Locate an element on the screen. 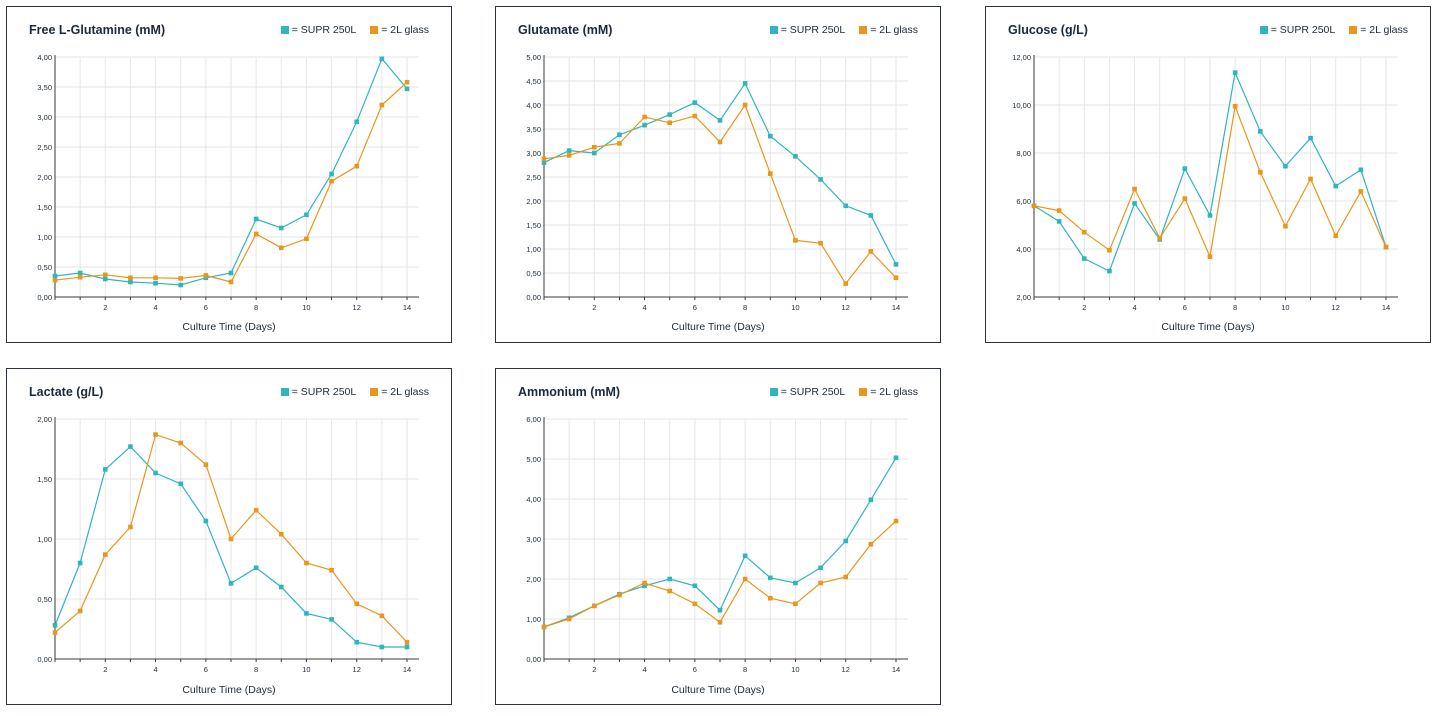 This screenshot has width=1444, height=716. chart-title: Lactate (g/L) is located at coordinates (66, 392).